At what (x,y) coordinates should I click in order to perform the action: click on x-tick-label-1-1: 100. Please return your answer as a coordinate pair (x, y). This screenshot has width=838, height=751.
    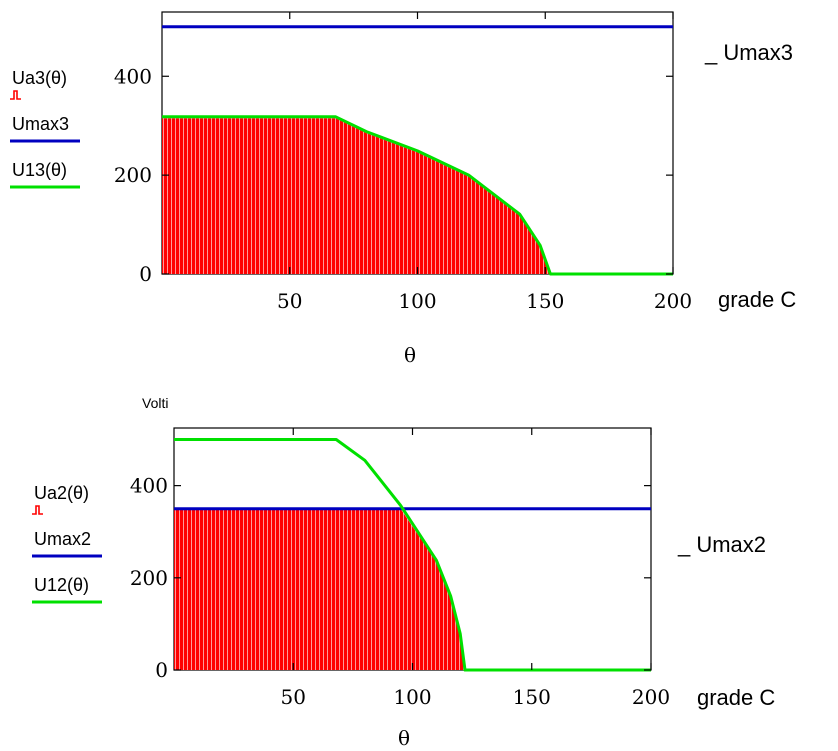
    Looking at the image, I should click on (412, 697).